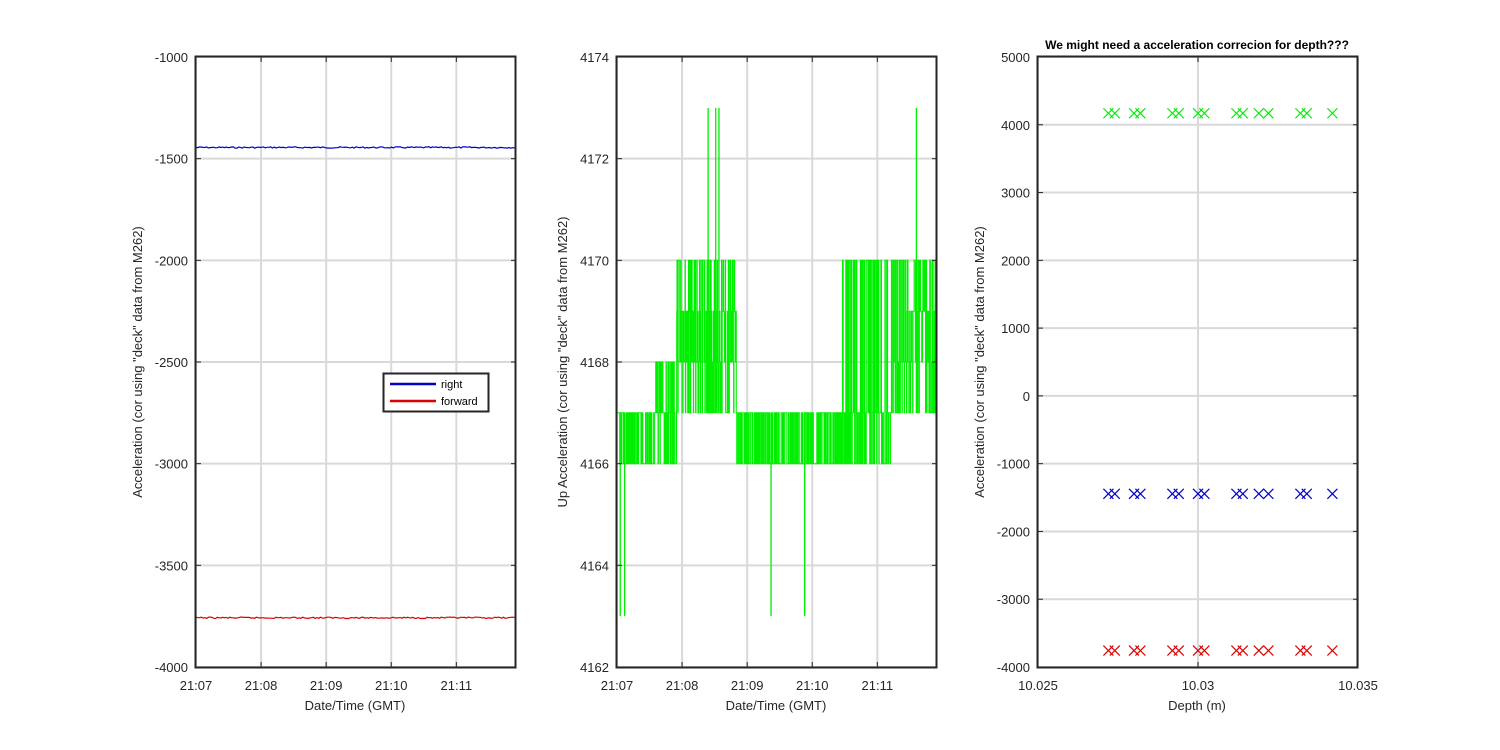  What do you see at coordinates (594, 362) in the screenshot?
I see `y-tick-label: 4168` at bounding box center [594, 362].